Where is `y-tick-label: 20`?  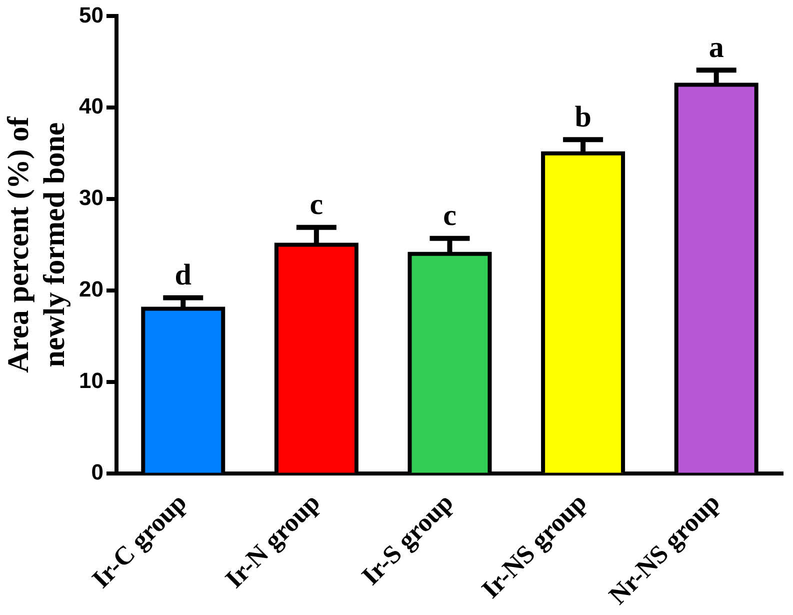 y-tick-label: 20 is located at coordinates (91, 289).